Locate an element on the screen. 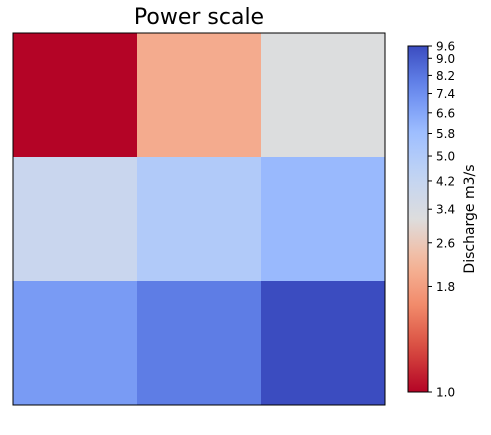 This screenshot has height=435, width=491. colorbar-label: Discharge m3/s is located at coordinates (470, 218).